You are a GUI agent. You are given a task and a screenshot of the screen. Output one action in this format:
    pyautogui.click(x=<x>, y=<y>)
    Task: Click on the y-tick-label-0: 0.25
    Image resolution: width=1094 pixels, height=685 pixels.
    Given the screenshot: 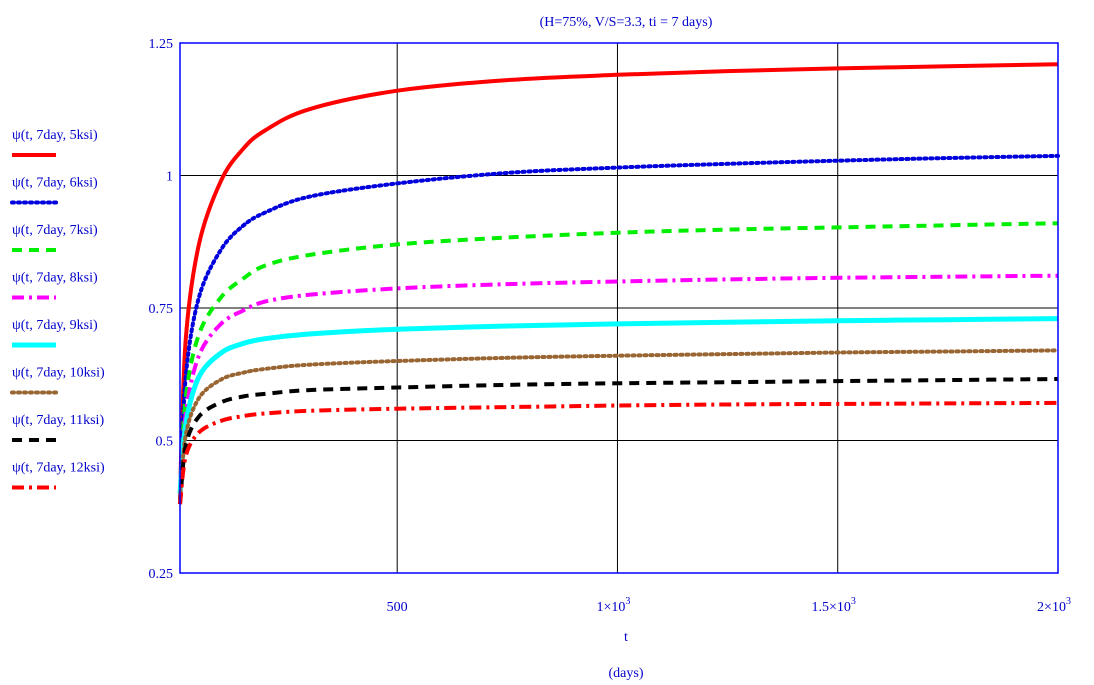 What is the action you would take?
    pyautogui.click(x=161, y=574)
    